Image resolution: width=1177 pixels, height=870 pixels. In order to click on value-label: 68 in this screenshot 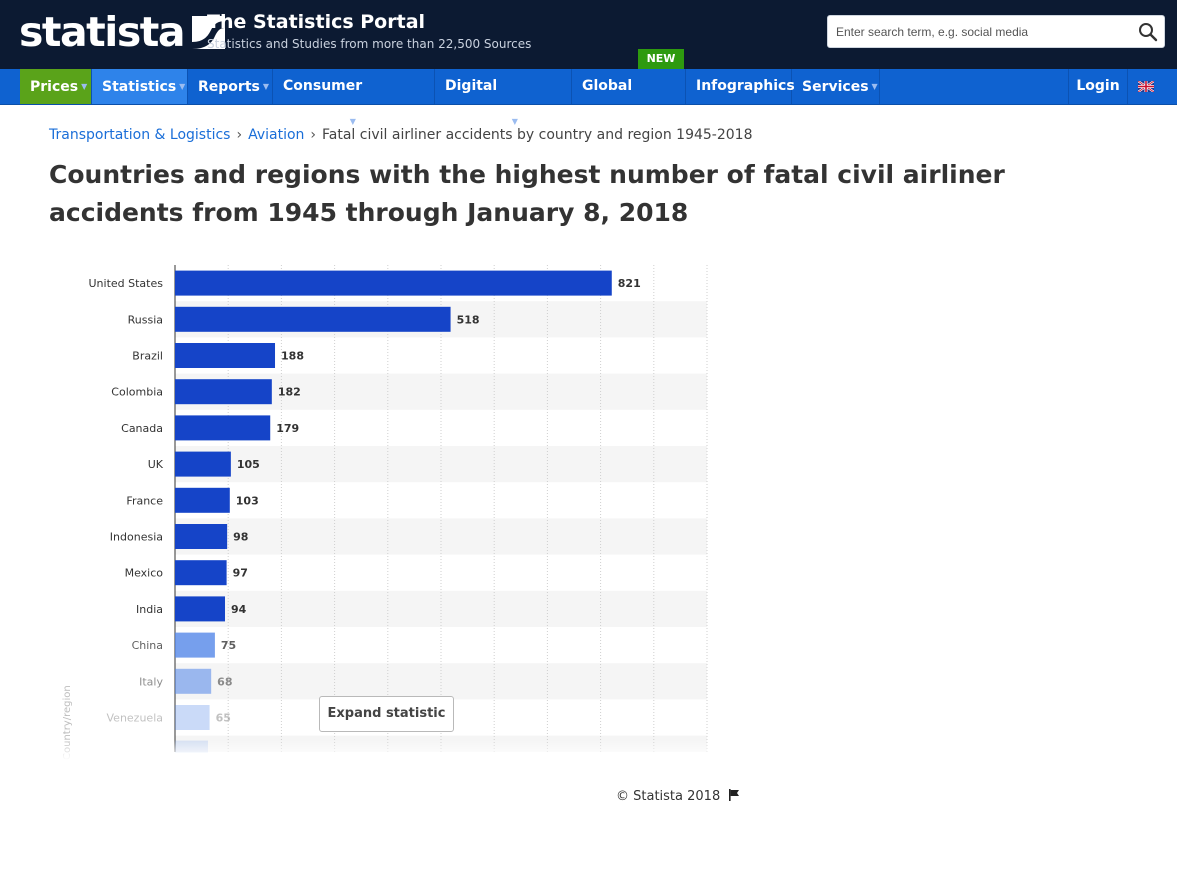, I will do `click(224, 681)`.